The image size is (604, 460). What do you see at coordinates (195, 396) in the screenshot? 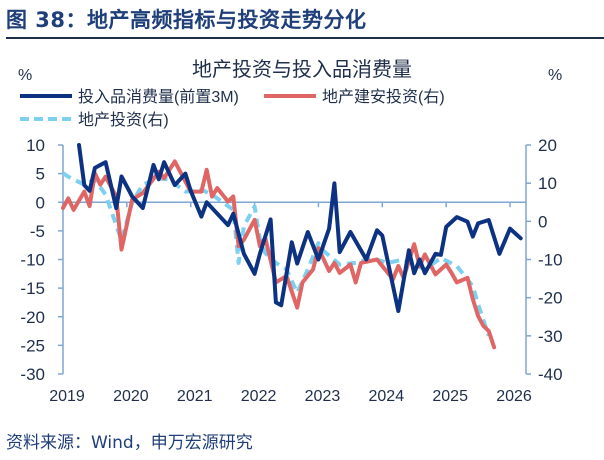
I see `x-tick-label: 2021` at bounding box center [195, 396].